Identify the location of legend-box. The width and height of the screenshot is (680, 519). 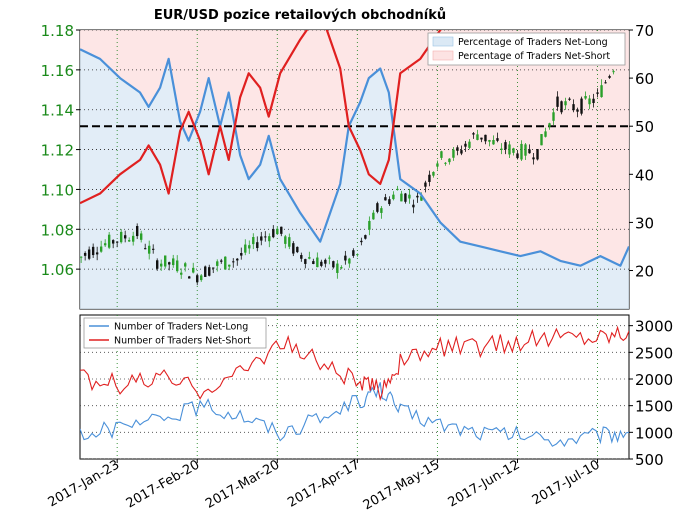
(175, 333).